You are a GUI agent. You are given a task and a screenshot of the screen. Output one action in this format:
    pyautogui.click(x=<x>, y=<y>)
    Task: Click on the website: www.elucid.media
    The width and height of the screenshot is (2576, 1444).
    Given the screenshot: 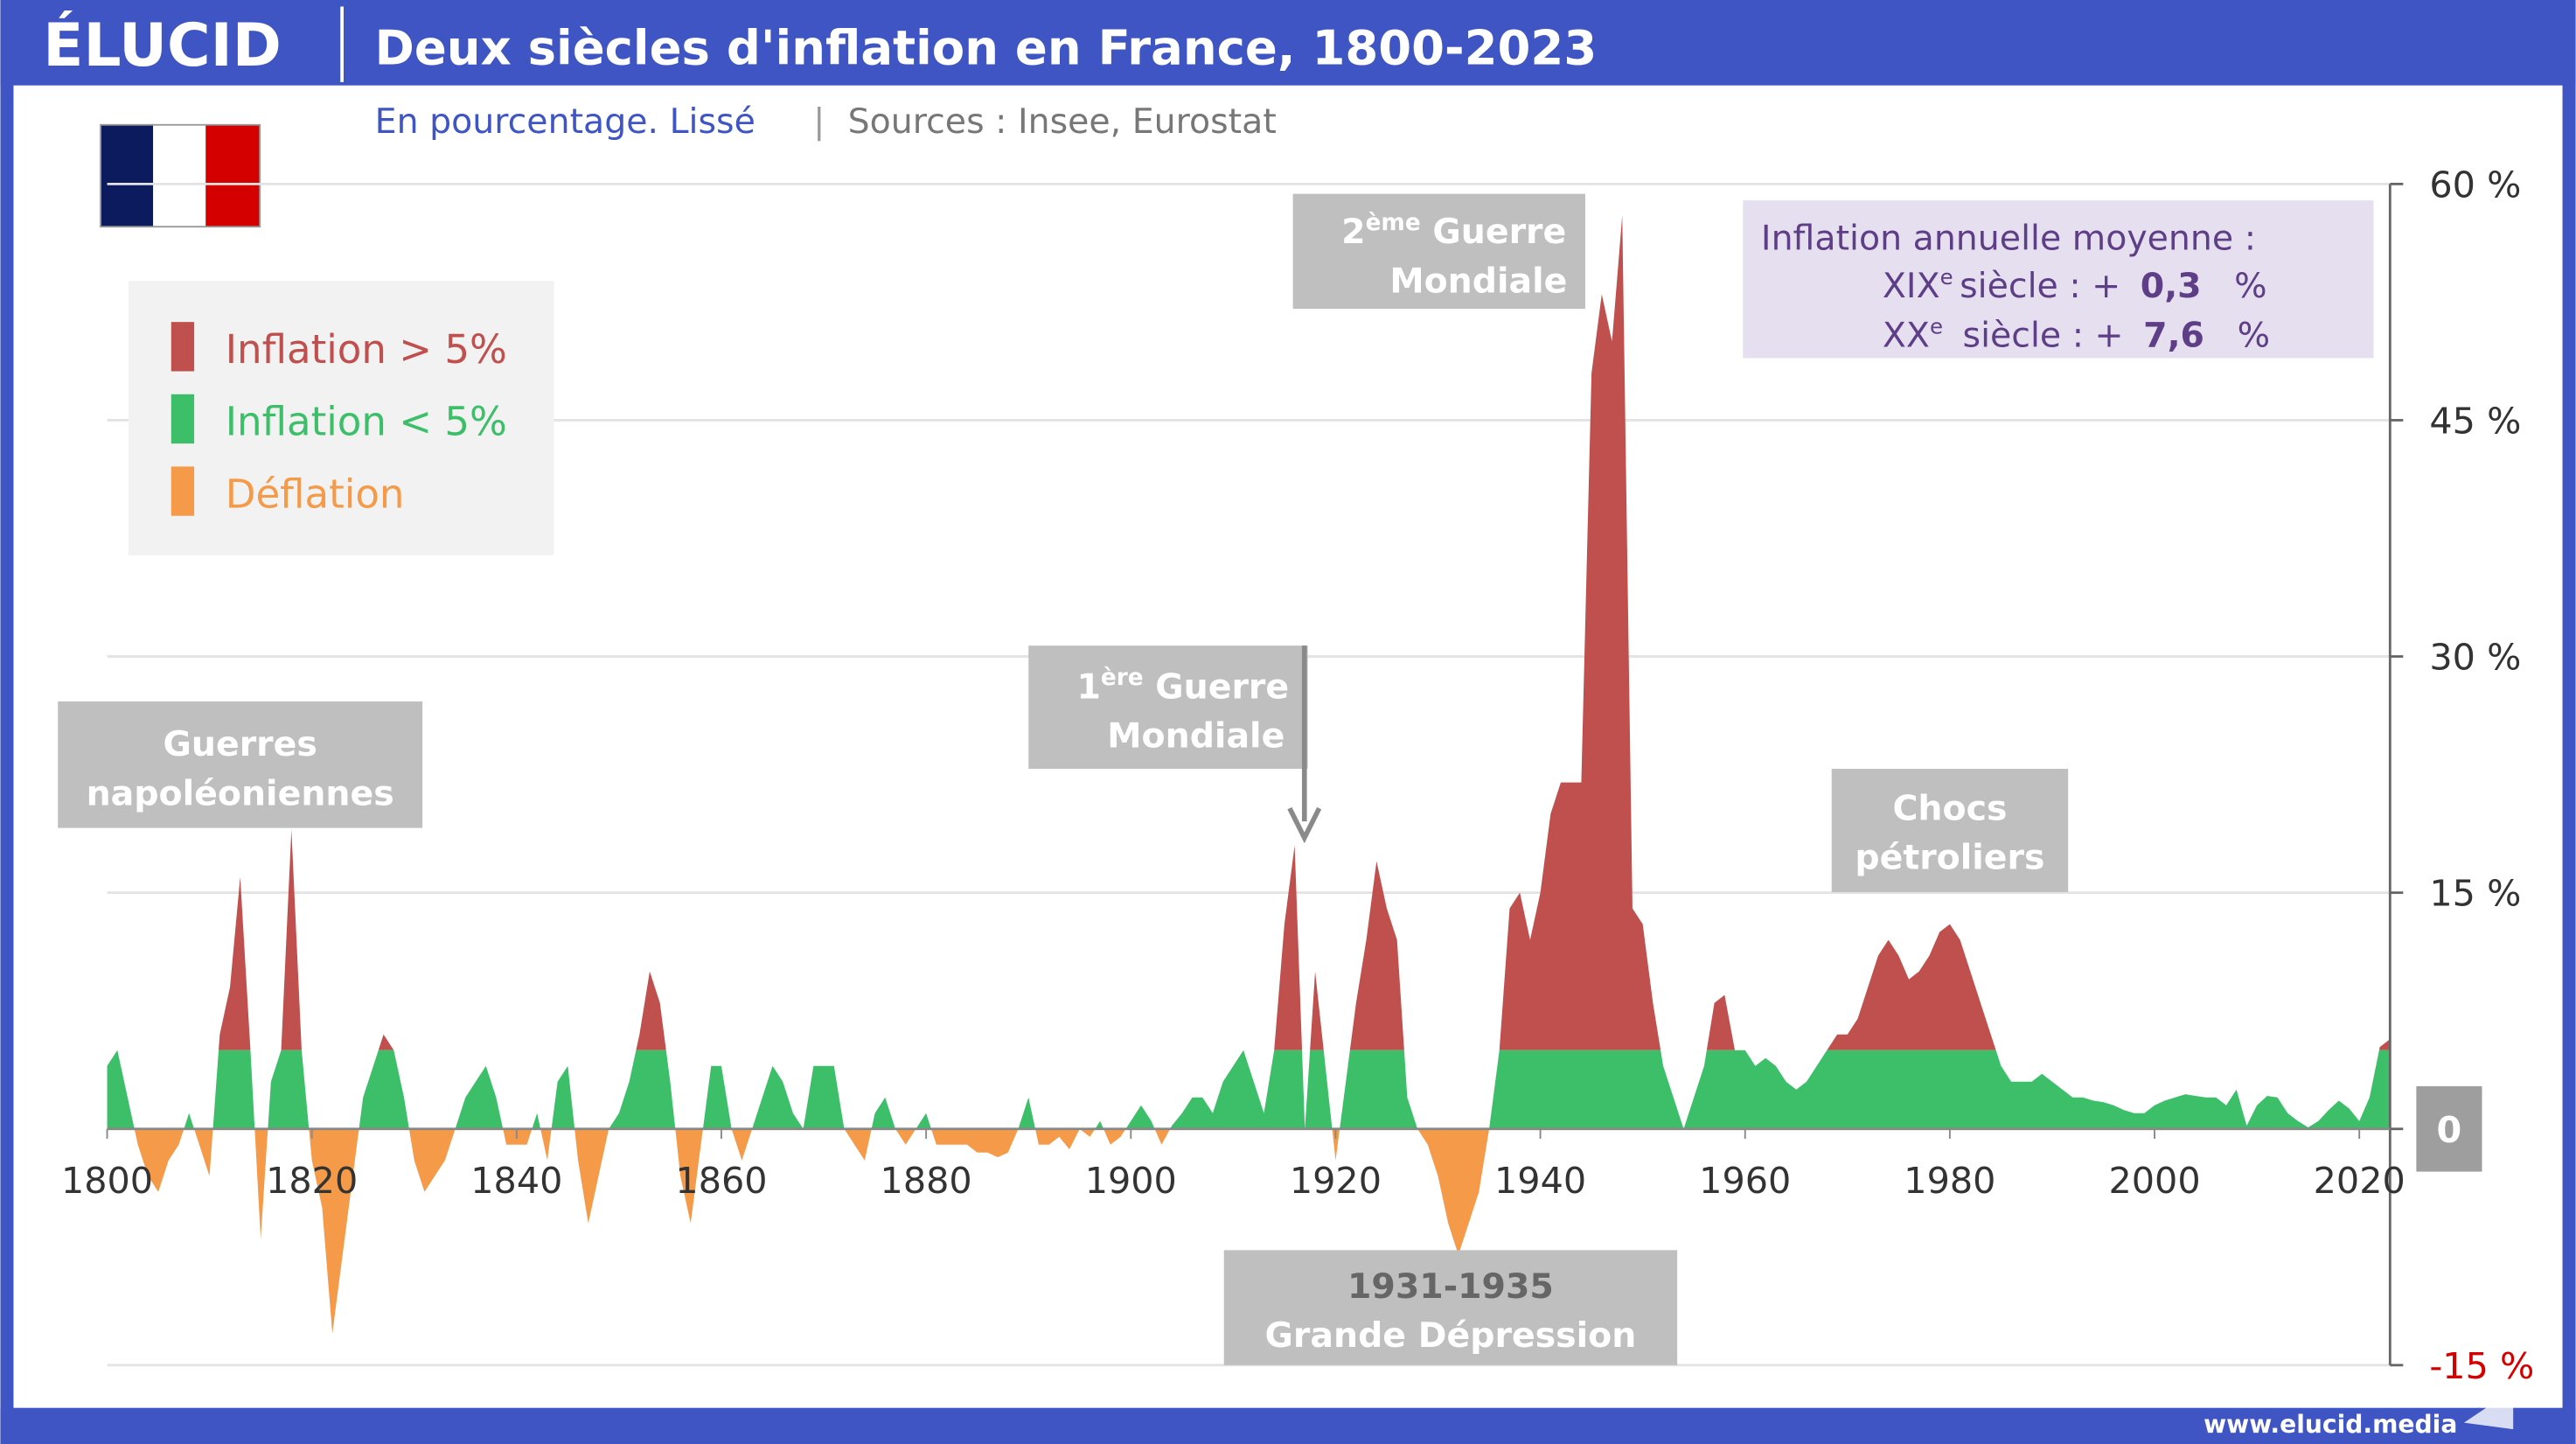 What is the action you would take?
    pyautogui.click(x=2330, y=1424)
    